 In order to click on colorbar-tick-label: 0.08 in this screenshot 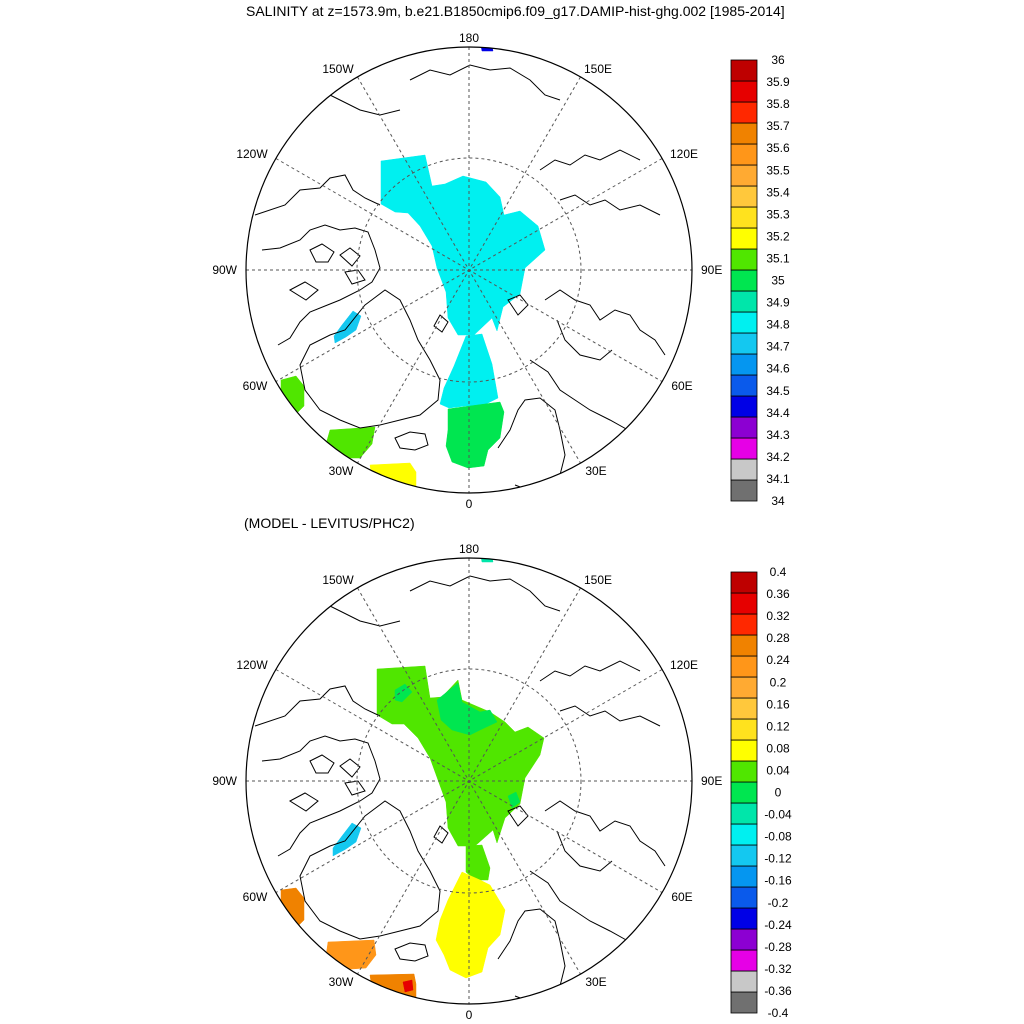, I will do `click(778, 748)`.